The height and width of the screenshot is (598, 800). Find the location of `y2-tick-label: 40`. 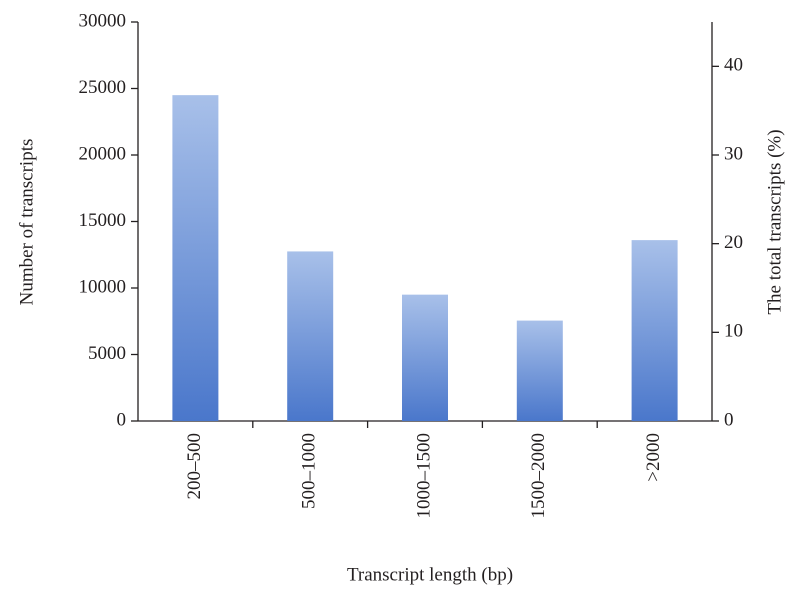

y2-tick-label: 40 is located at coordinates (733, 65).